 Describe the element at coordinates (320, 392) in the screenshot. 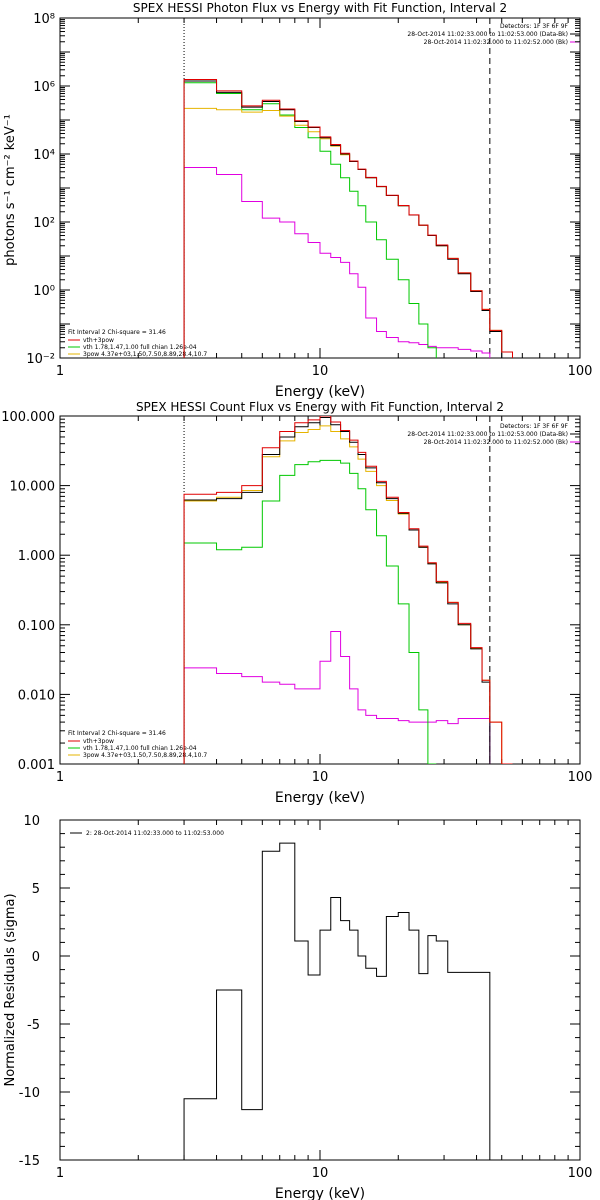

I see `photon-flux-xlabel: Energy (keV)` at that location.